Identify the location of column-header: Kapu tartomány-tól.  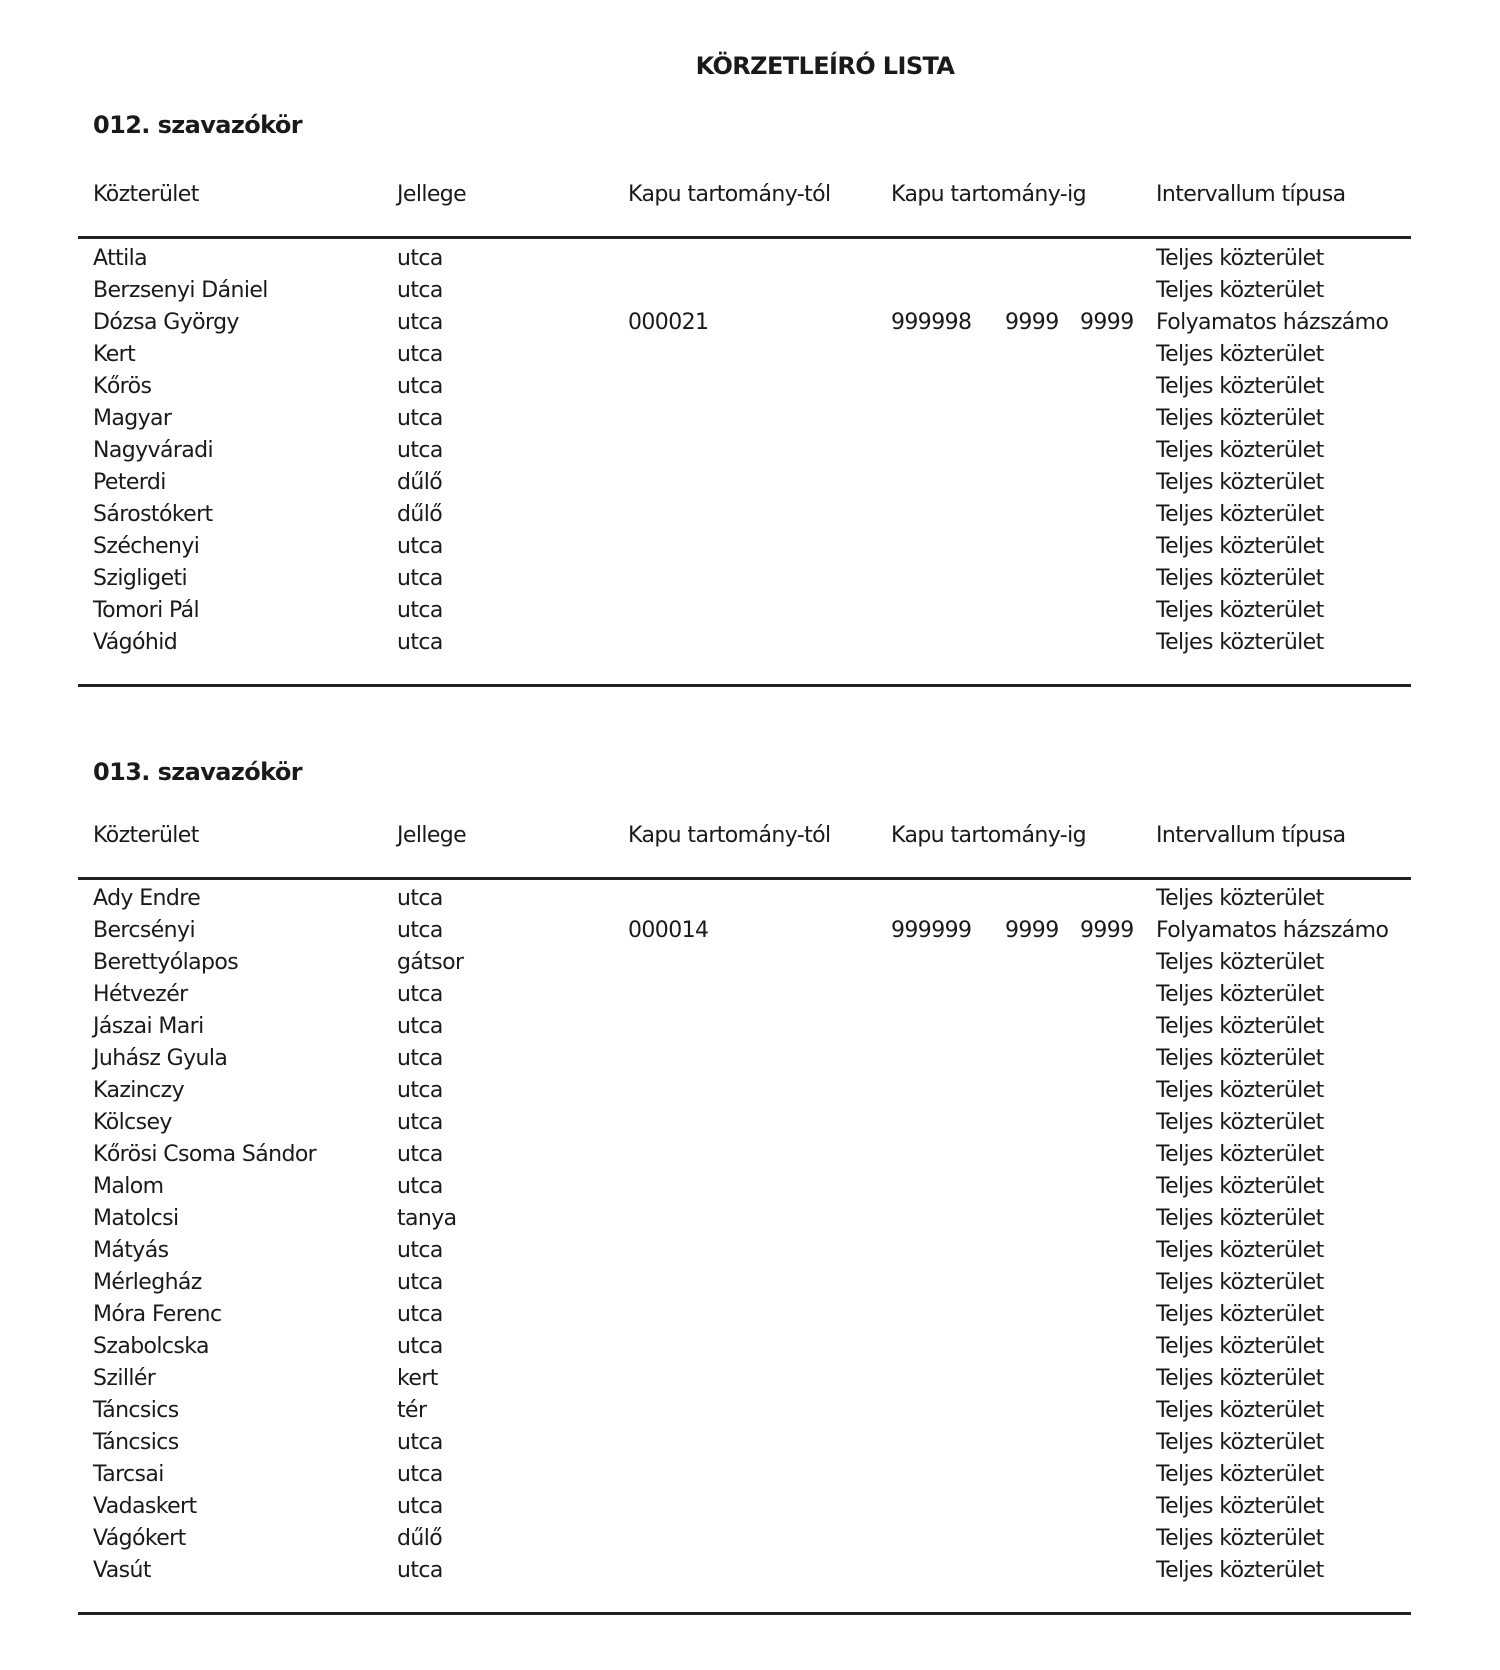
(729, 835).